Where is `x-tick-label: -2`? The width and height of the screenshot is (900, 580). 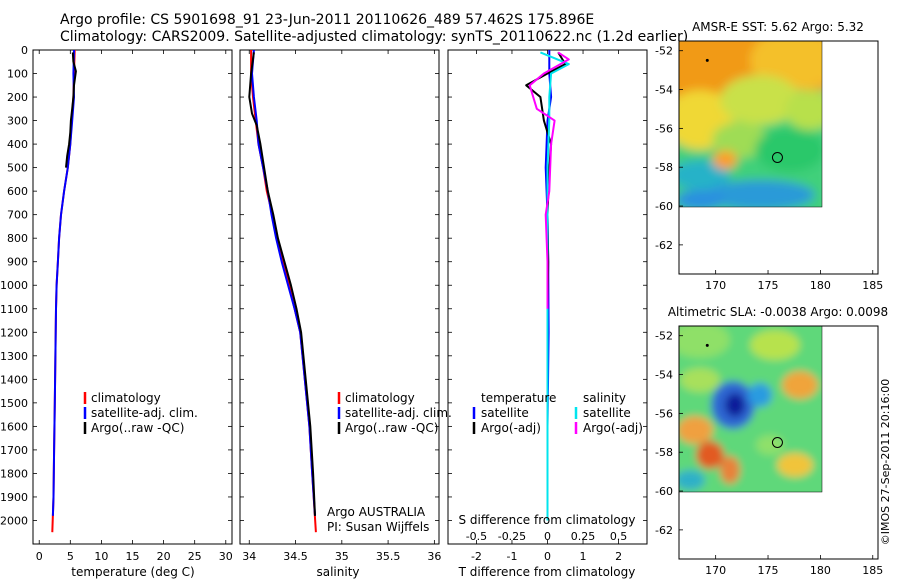 x-tick-label: -2 is located at coordinates (476, 556).